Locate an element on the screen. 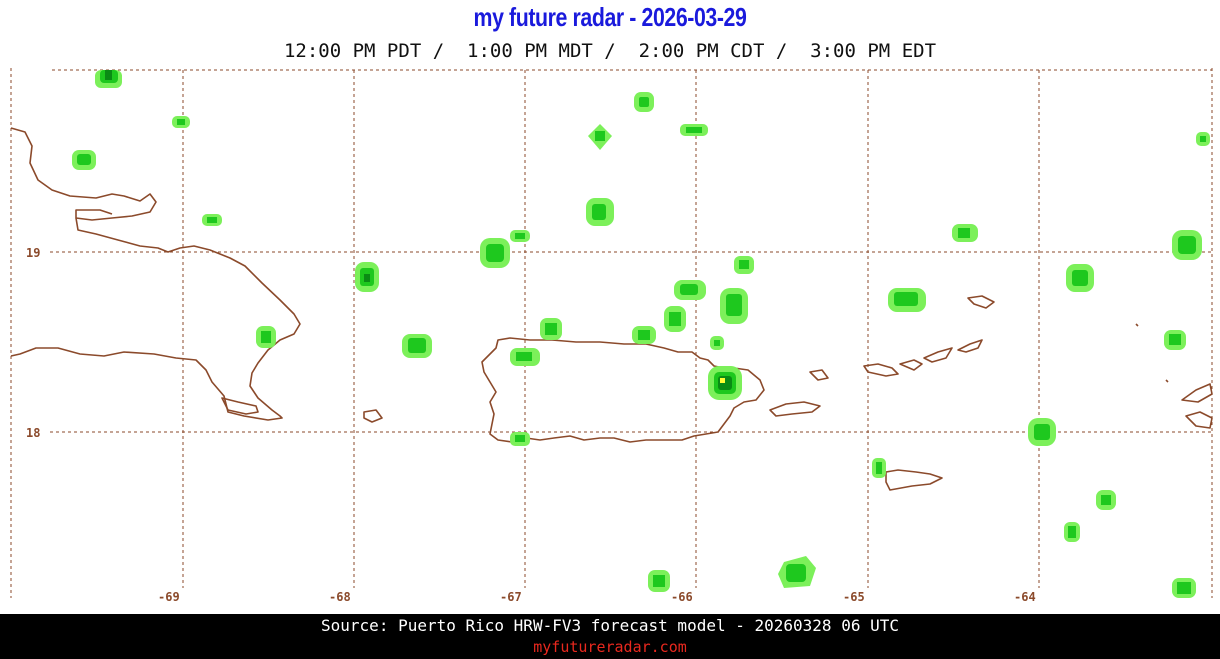 The image size is (1220, 659). coastline-bvi-small is located at coordinates (970, 346).